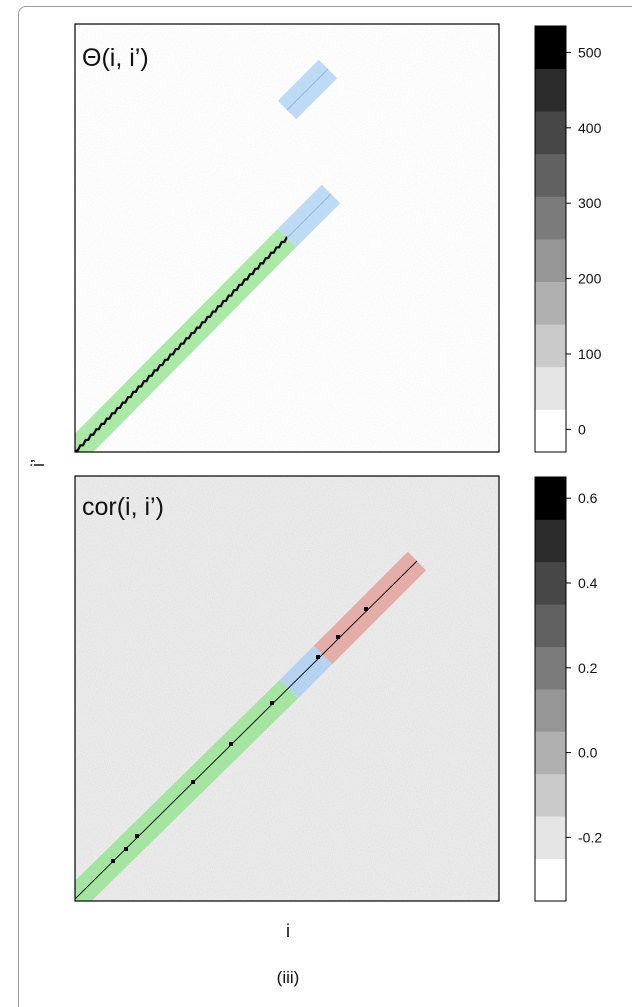 This screenshot has width=632, height=1007. Describe the element at coordinates (307, 89) in the screenshot. I see `theta-offset-diagonal` at that location.